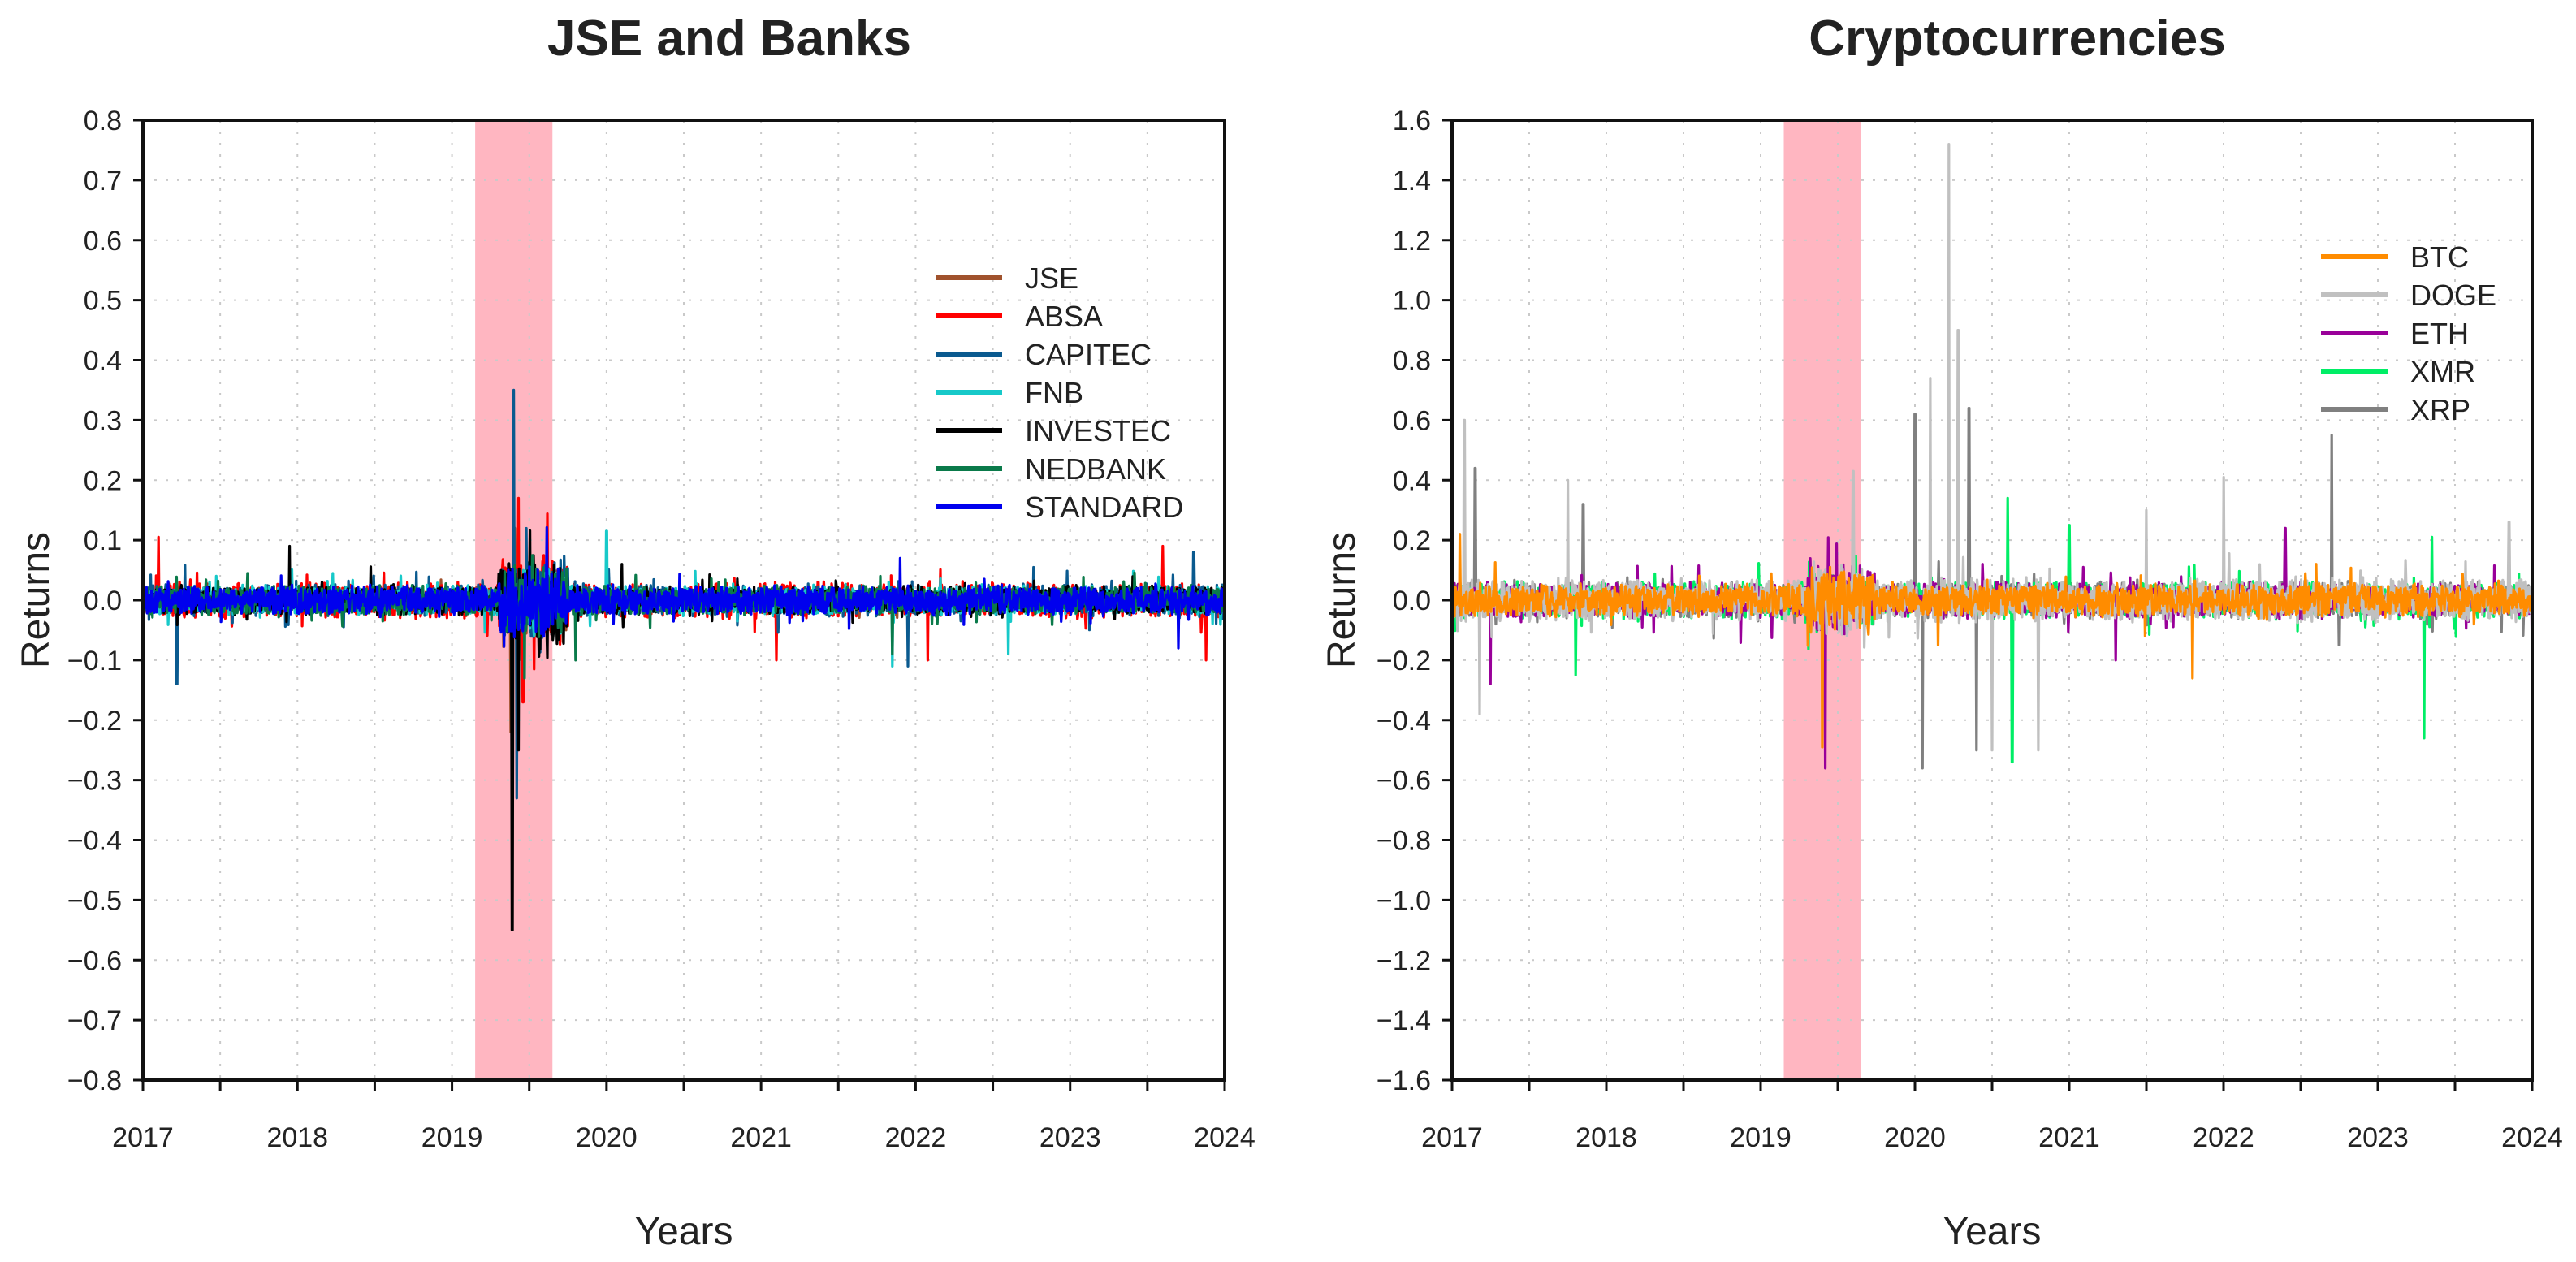  Describe the element at coordinates (1404, 901) in the screenshot. I see `y-tick-label: −1.0` at that location.